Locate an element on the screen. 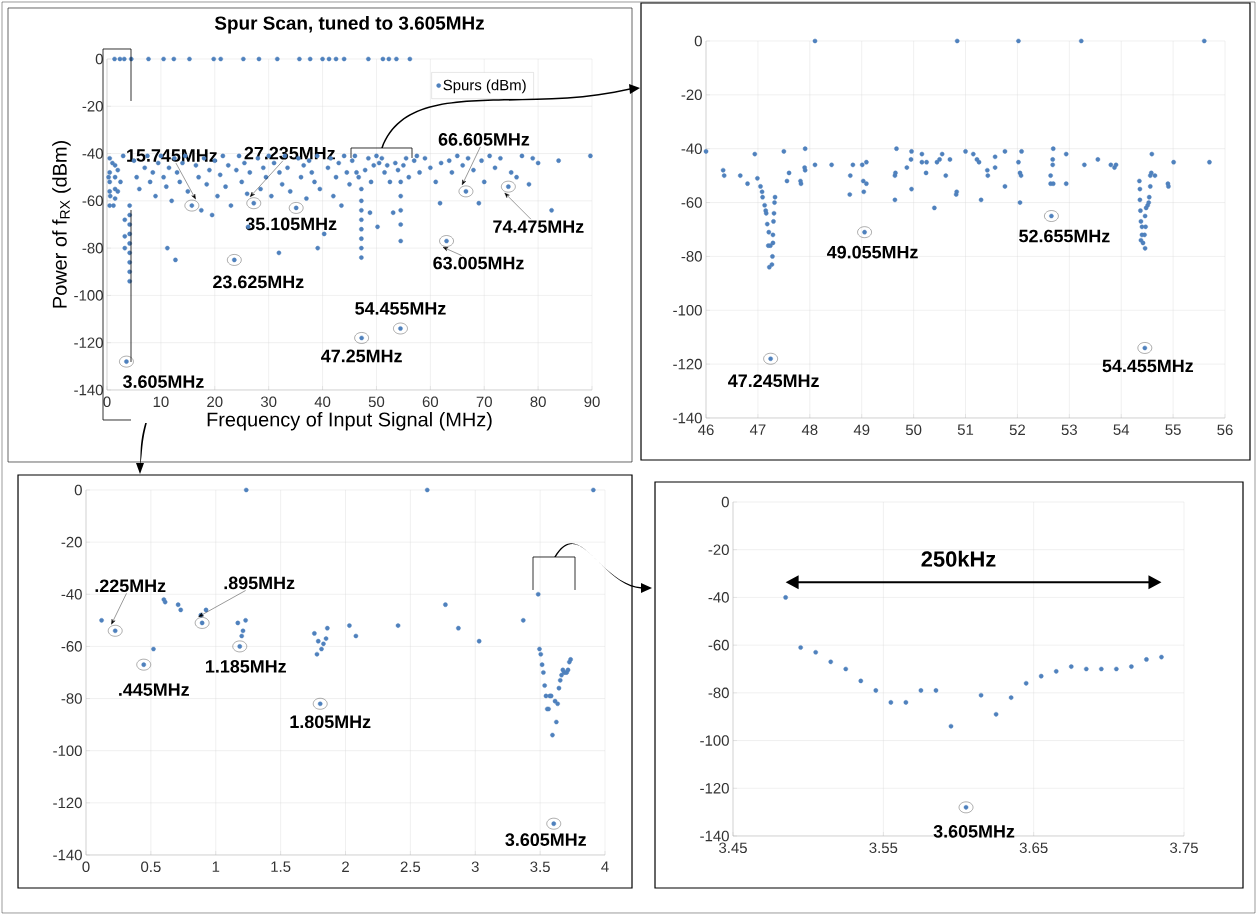  x-tick-label: 4 is located at coordinates (605, 866).